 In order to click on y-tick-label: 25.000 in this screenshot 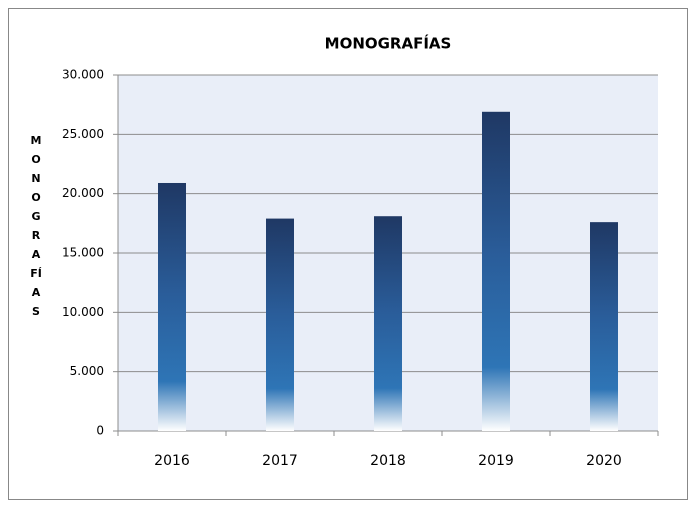, I will do `click(83, 134)`.